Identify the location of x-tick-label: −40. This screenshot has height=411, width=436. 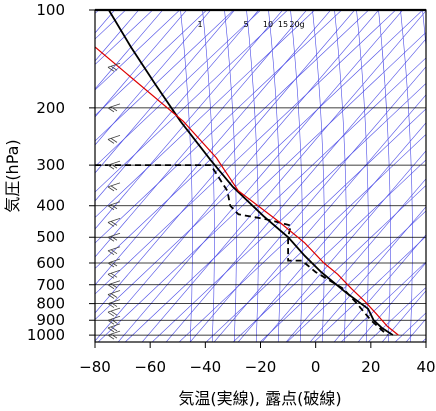
(206, 367).